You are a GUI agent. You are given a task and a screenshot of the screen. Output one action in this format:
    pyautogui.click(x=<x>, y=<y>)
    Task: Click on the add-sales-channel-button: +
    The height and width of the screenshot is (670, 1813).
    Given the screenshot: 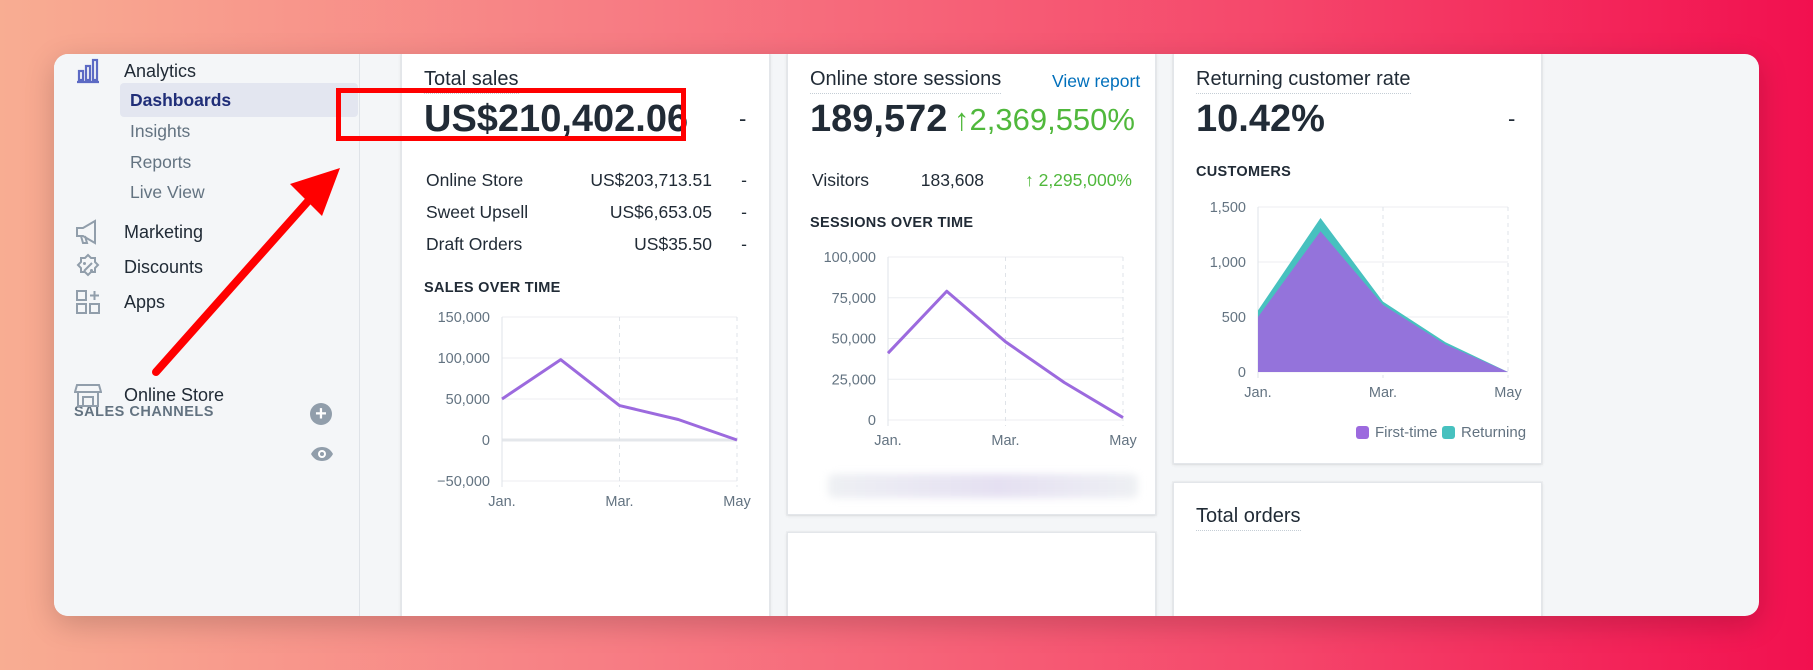 What is the action you would take?
    pyautogui.click(x=321, y=414)
    